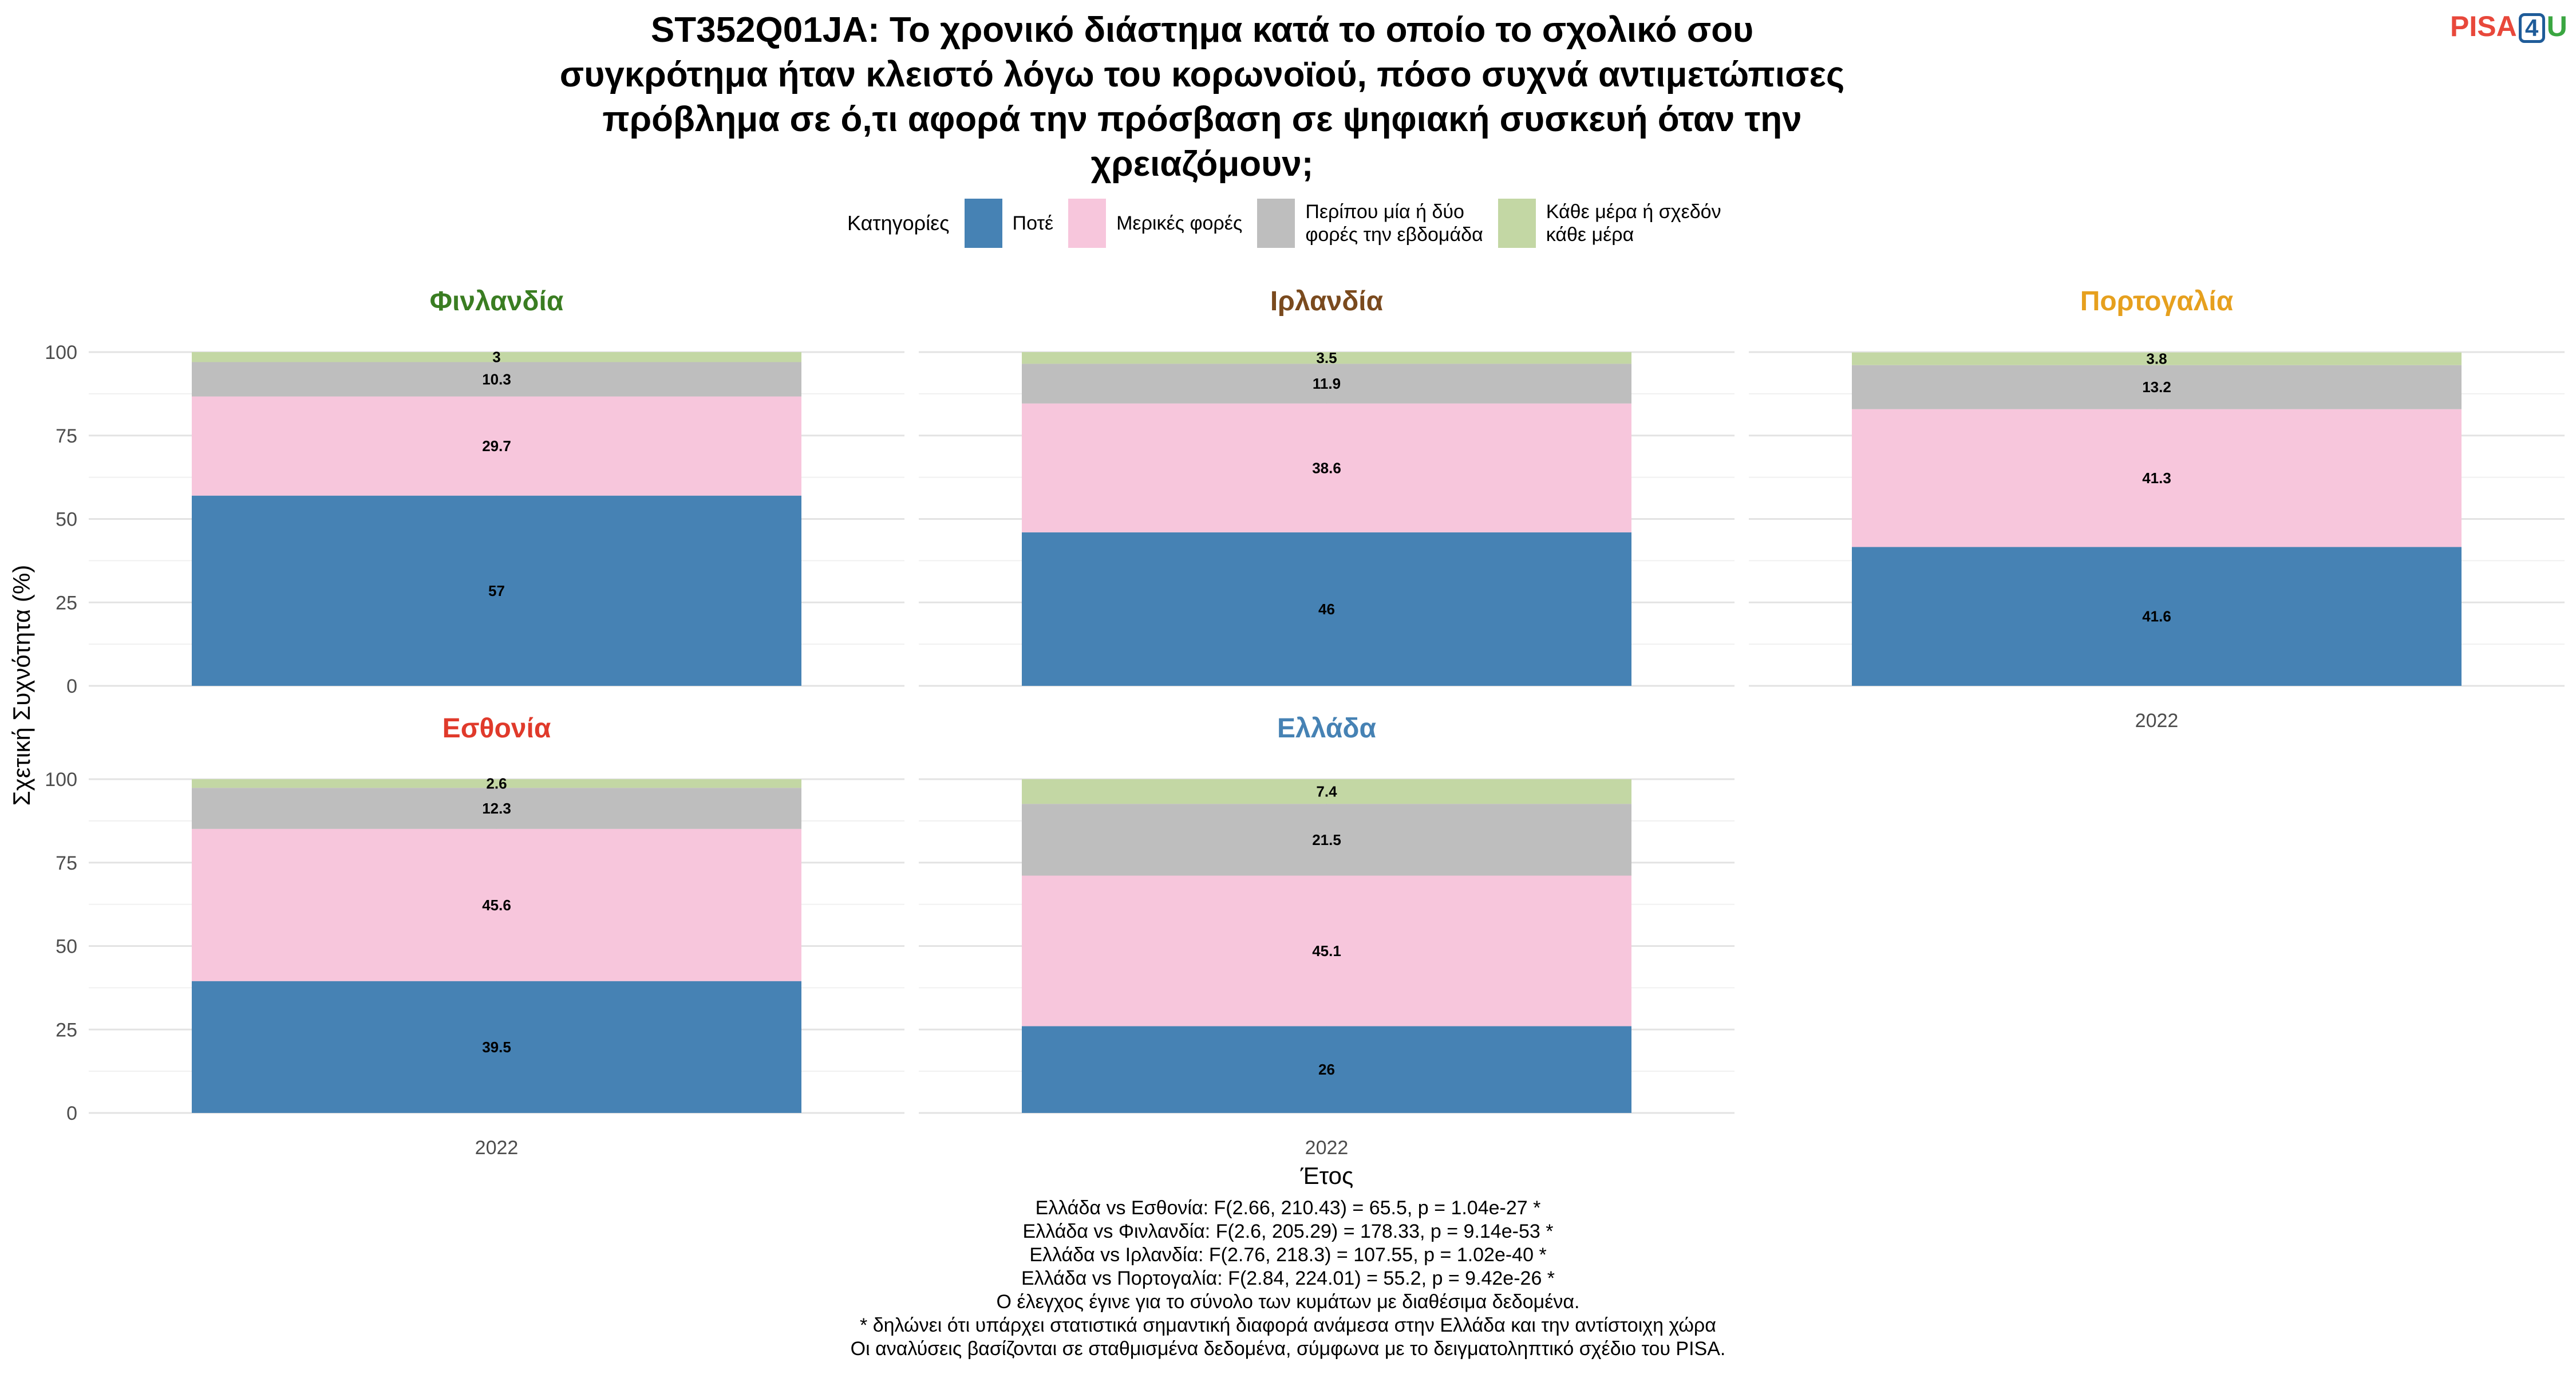 Image resolution: width=2576 pixels, height=1374 pixels. I want to click on data-label: 21.5, so click(1326, 839).